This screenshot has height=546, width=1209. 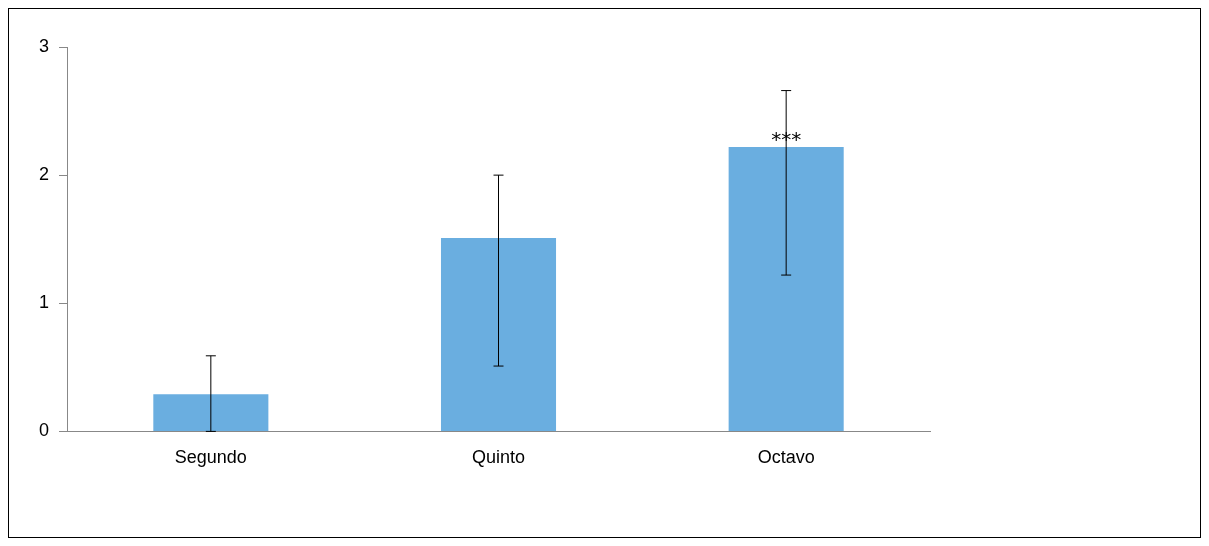 I want to click on x-tick-label: Octavo, so click(x=786, y=457).